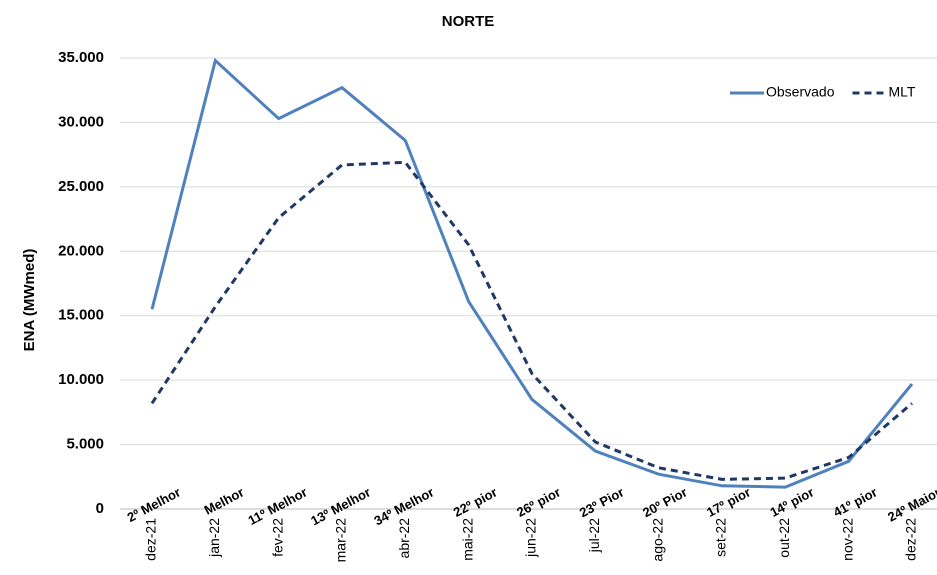  Describe the element at coordinates (81, 315) in the screenshot. I see `y-tick-label: 15.000` at that location.